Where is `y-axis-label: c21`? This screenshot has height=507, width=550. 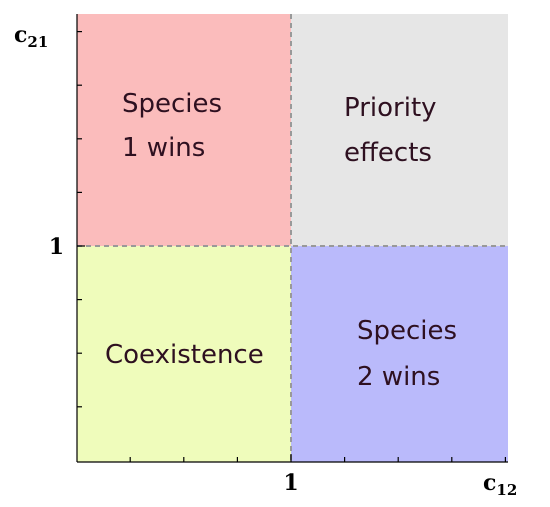
y-axis-label: c21 is located at coordinates (31, 36).